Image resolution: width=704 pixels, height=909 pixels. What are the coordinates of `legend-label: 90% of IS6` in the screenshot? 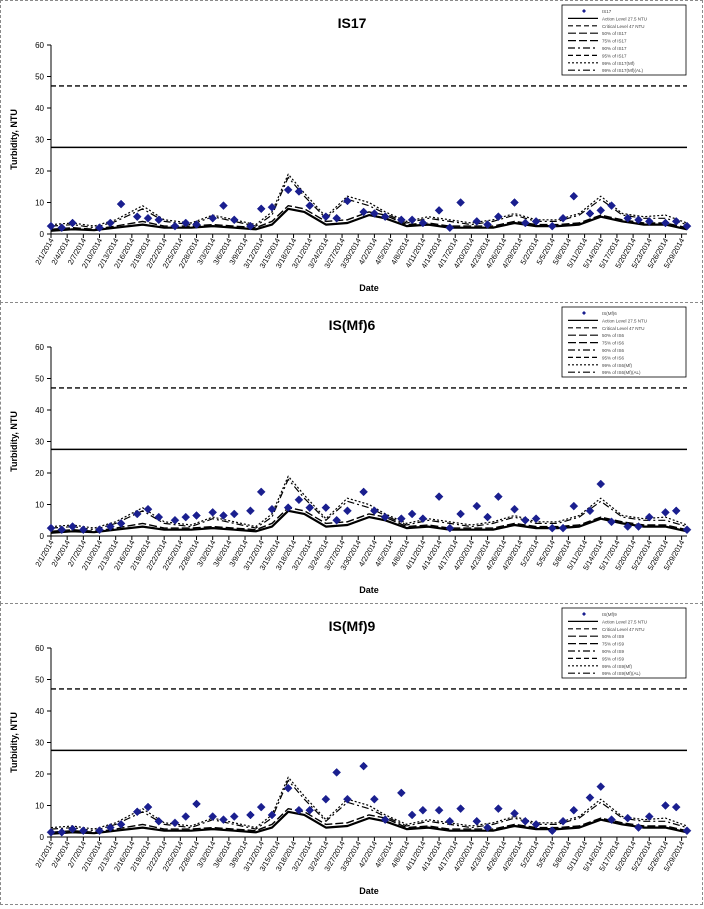 It's located at (613, 350).